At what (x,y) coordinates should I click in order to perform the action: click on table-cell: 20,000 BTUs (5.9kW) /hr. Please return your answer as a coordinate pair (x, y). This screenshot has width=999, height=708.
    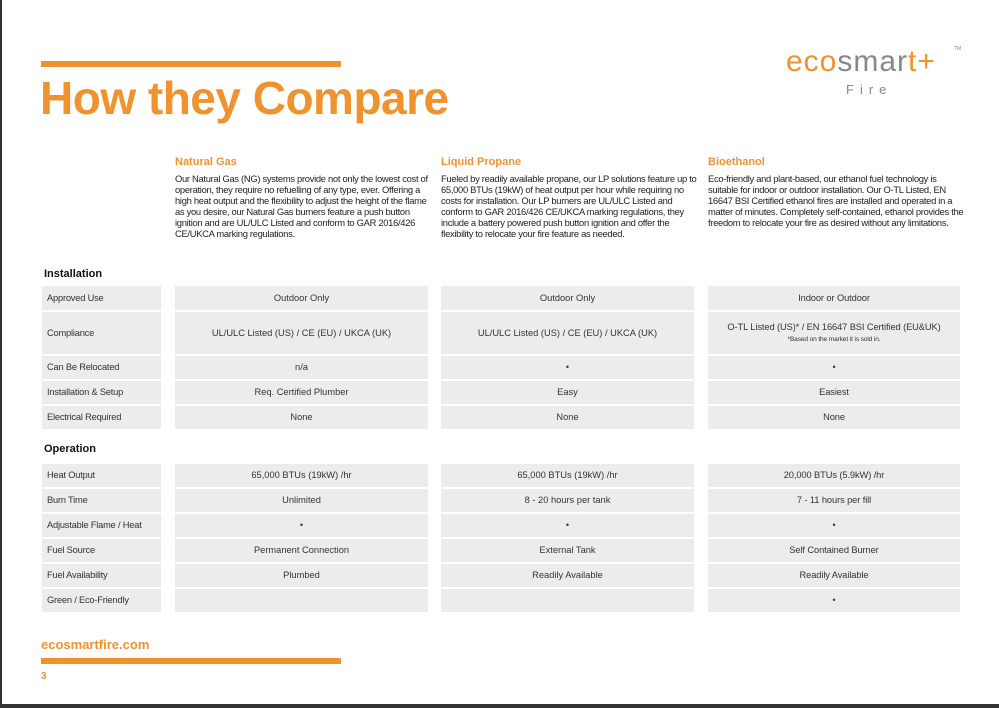
    Looking at the image, I should click on (834, 475).